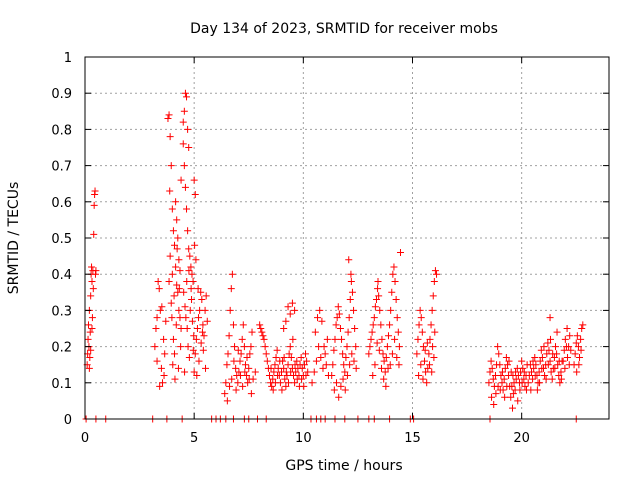 This screenshot has height=480, width=640. I want to click on x-tick-label: 10, so click(303, 438).